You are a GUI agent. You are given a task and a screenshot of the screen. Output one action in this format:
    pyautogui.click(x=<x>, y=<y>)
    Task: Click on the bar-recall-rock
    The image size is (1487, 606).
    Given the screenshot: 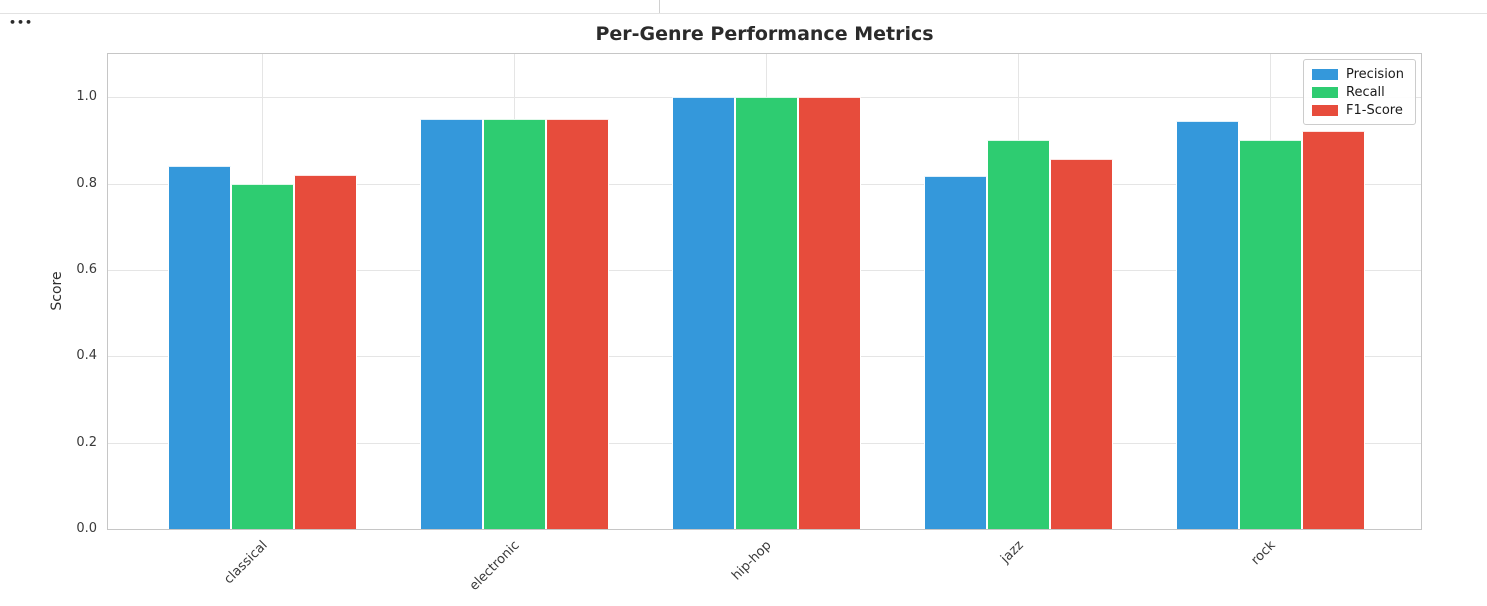 What is the action you would take?
    pyautogui.click(x=1270, y=334)
    